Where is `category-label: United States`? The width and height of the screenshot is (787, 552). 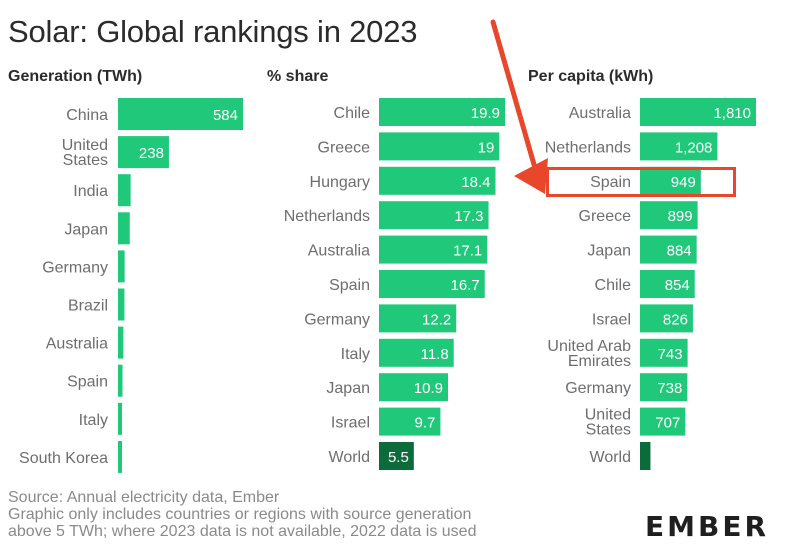
category-label: United States is located at coordinates (85, 153).